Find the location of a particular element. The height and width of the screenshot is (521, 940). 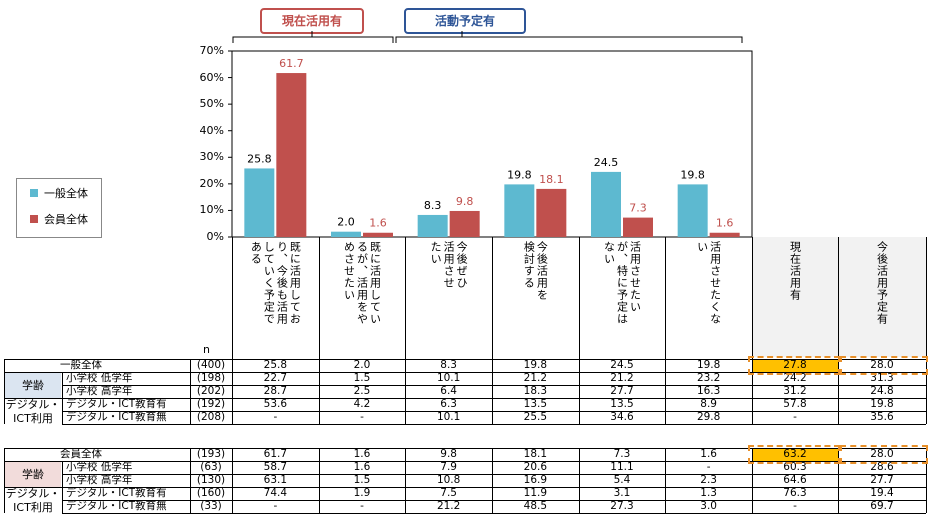

row-label: 小学校 低学年 is located at coordinates (99, 378).